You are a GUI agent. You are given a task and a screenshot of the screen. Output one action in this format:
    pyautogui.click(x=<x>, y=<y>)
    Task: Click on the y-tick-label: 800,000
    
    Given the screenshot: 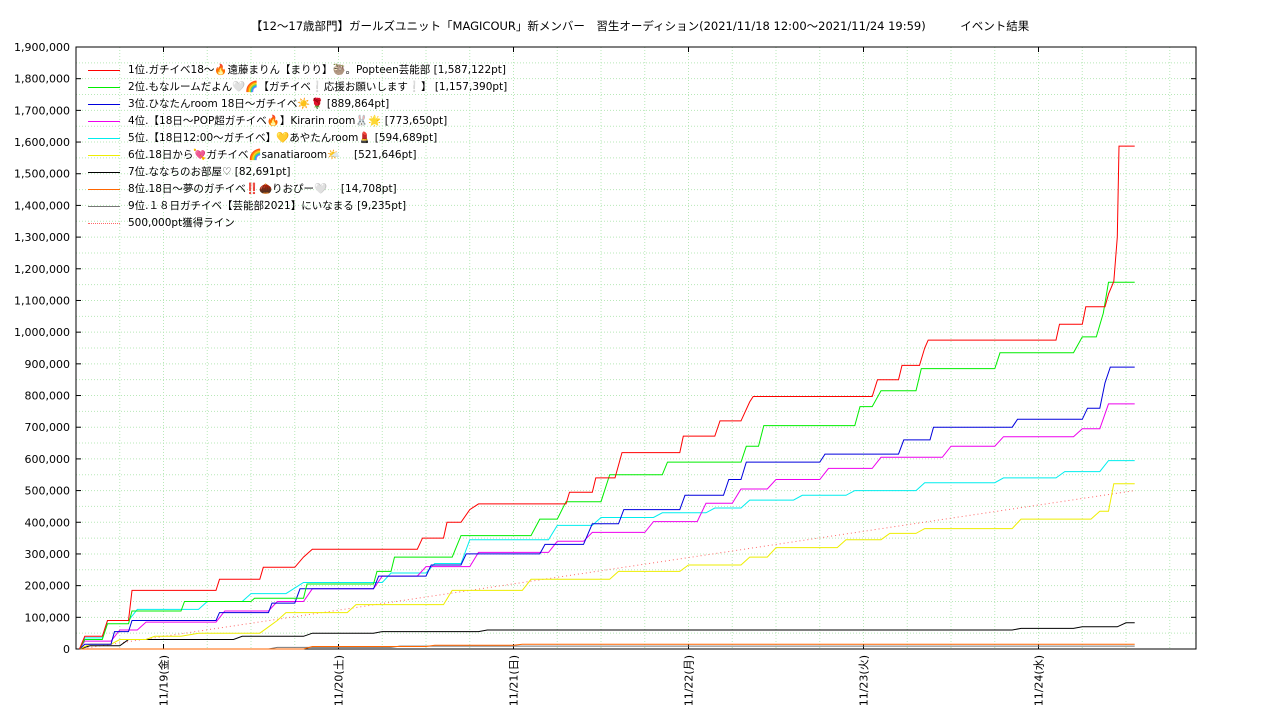 What is the action you would take?
    pyautogui.click(x=48, y=396)
    